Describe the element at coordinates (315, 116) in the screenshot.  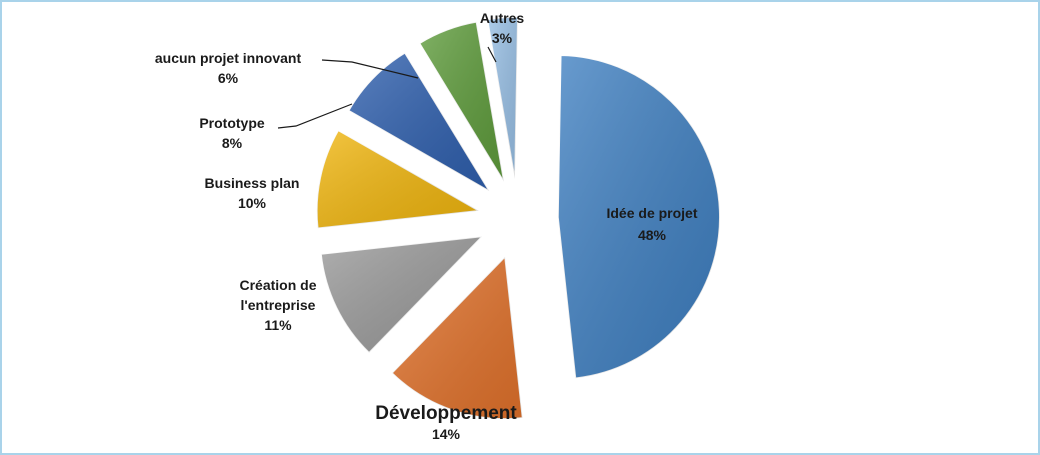
I see `leader-line-prototype` at that location.